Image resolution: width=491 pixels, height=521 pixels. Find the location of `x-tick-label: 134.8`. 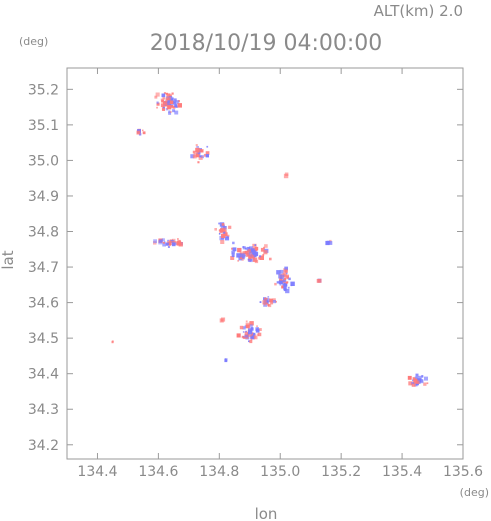

x-tick-label: 134.8 is located at coordinates (219, 472).